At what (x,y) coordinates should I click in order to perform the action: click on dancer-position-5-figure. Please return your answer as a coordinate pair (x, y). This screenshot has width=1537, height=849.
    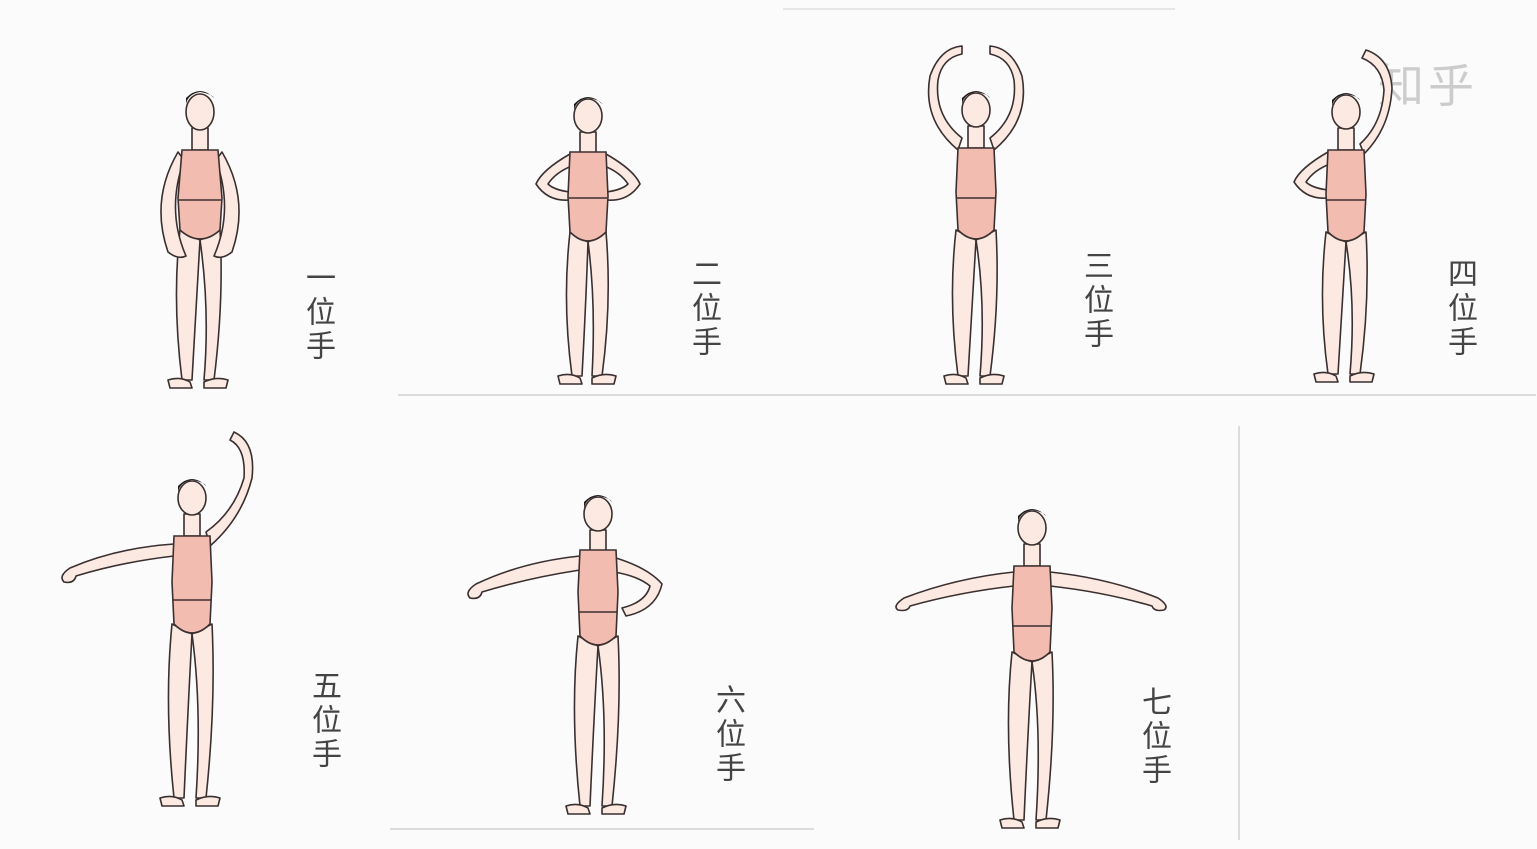
    Looking at the image, I should click on (157, 619).